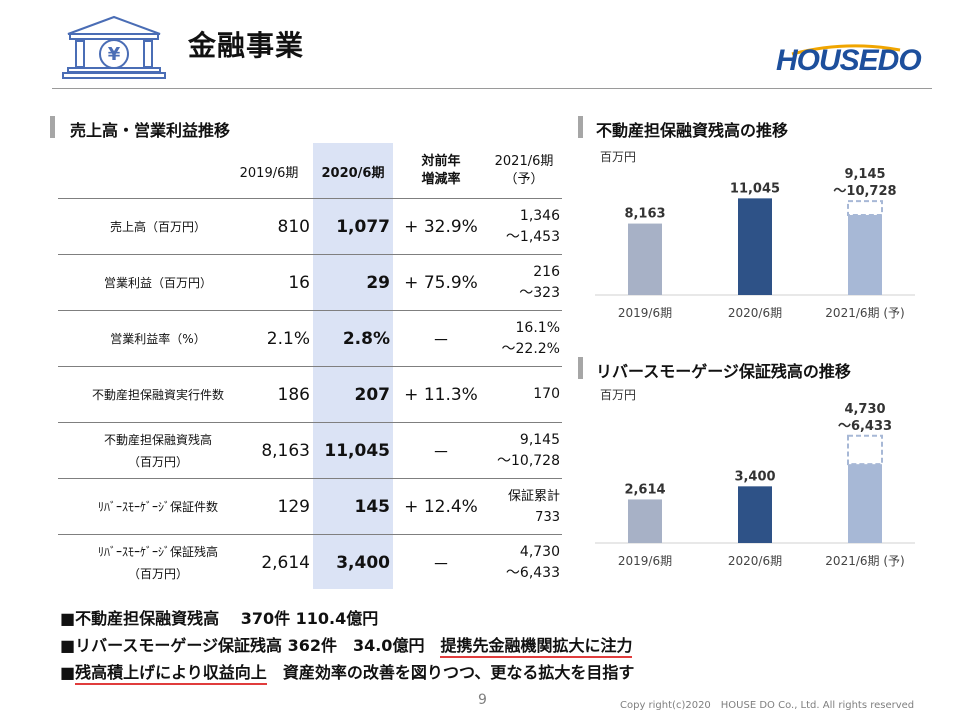  Describe the element at coordinates (372, 394) in the screenshot. I see `cell-2020: 207` at that location.